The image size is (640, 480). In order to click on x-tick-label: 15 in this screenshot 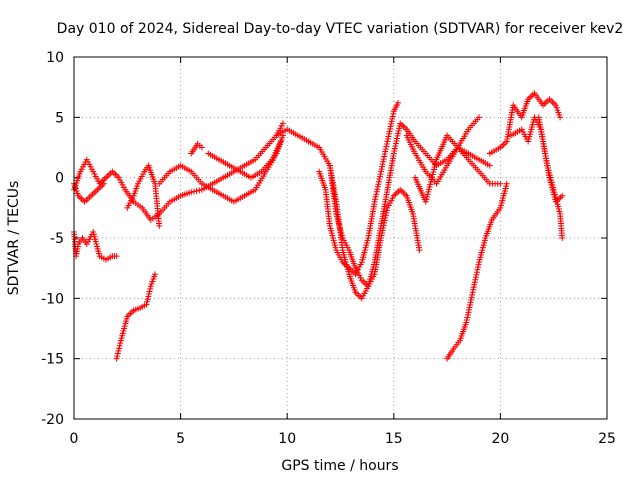, I will do `click(394, 439)`.